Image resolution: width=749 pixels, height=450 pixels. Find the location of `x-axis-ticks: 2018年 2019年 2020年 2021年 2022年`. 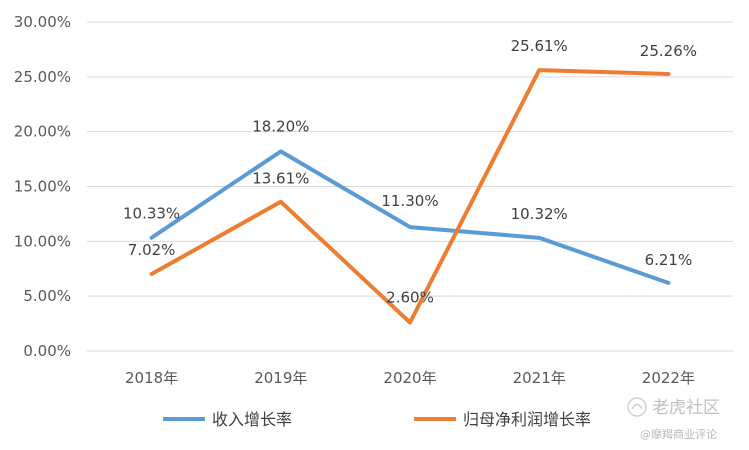

x-axis-ticks: 2018年 2019年 2020年 2021年 2022年 is located at coordinates (410, 378).